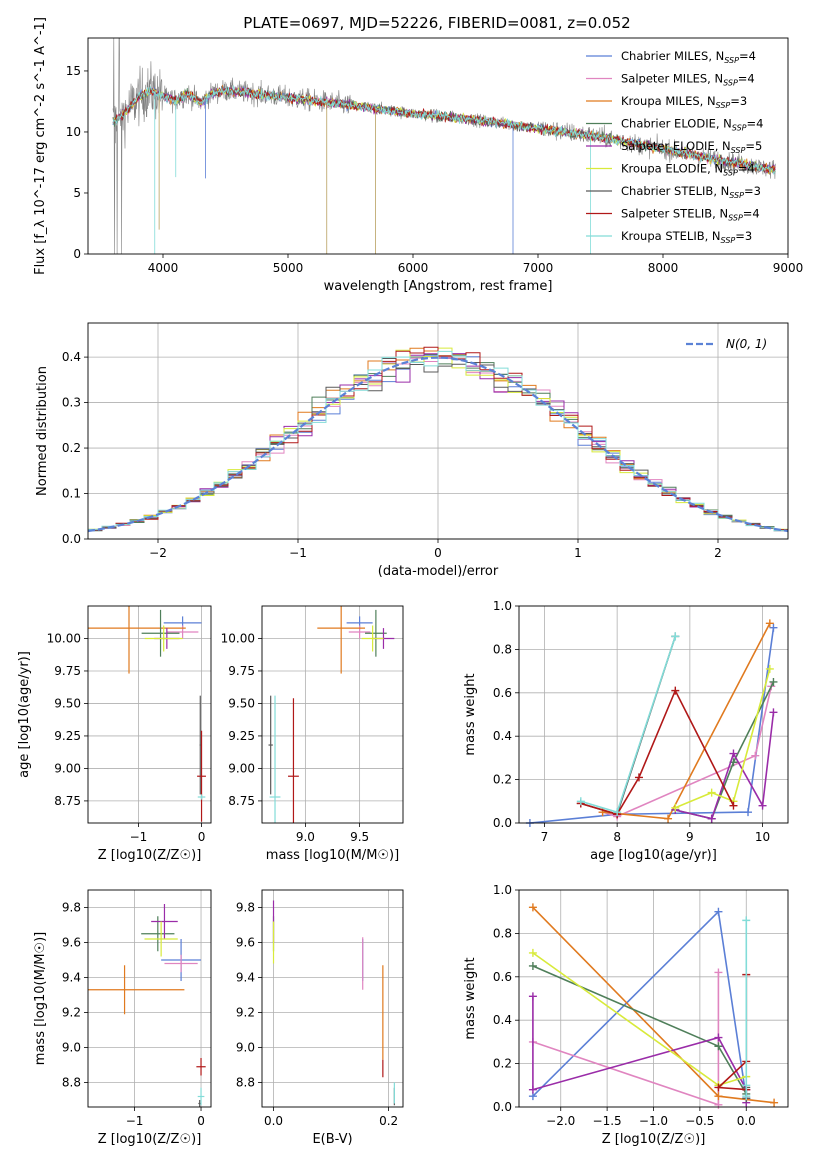  Describe the element at coordinates (288, 268) in the screenshot. I see `x-tick-label: 5000` at that location.